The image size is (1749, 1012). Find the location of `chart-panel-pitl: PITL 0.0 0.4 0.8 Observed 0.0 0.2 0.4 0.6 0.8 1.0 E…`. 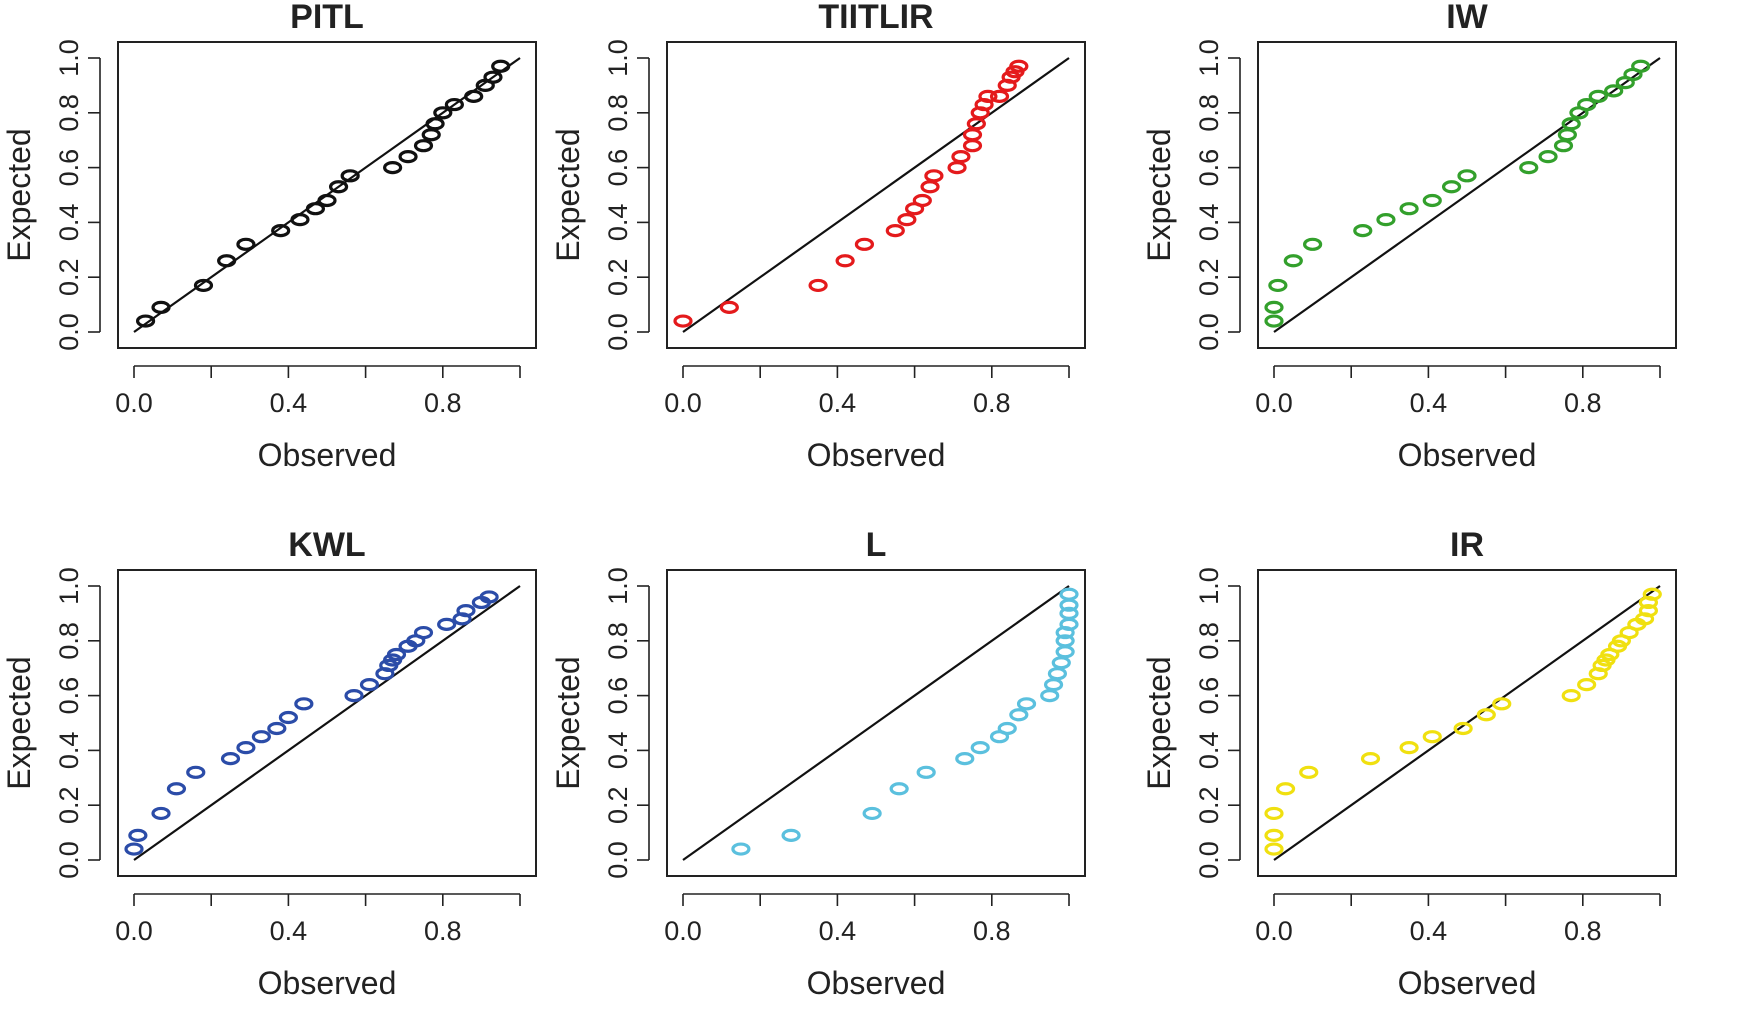

chart-panel-pitl: PITL 0.0 0.4 0.8 Observed 0.0 0.2 0.4 0.6 0.8 1.0 E… is located at coordinates (269, 236).